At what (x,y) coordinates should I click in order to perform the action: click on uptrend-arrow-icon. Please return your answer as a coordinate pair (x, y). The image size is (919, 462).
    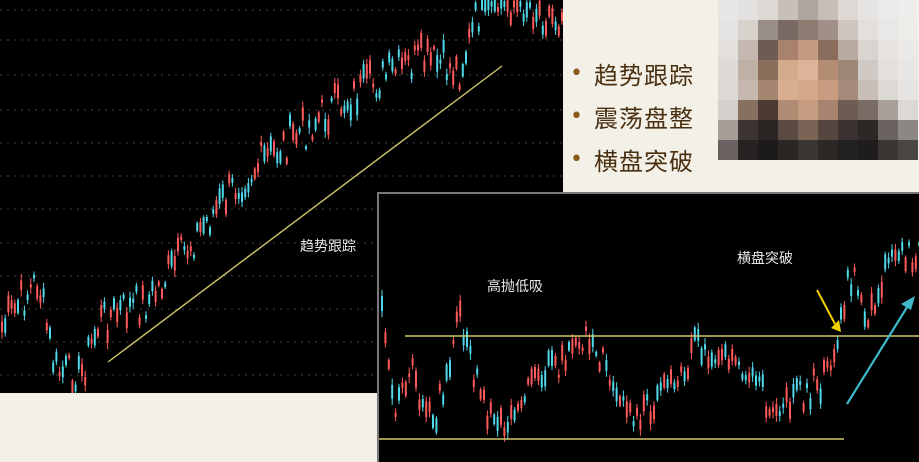
    Looking at the image, I should click on (878, 354).